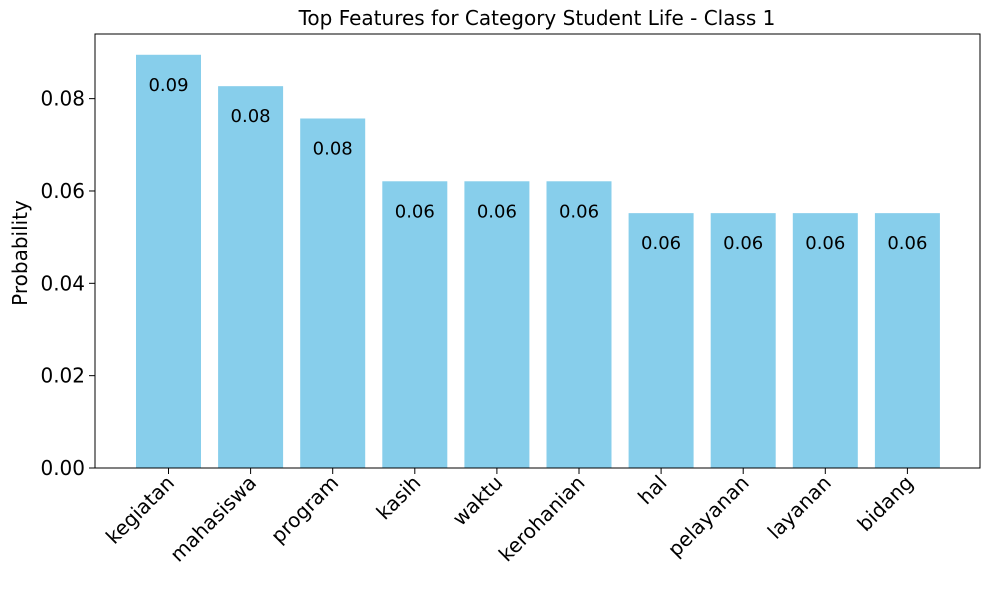 This screenshot has width=989, height=590. What do you see at coordinates (542, 519) in the screenshot?
I see `x-tick-label: kerohanian` at bounding box center [542, 519].